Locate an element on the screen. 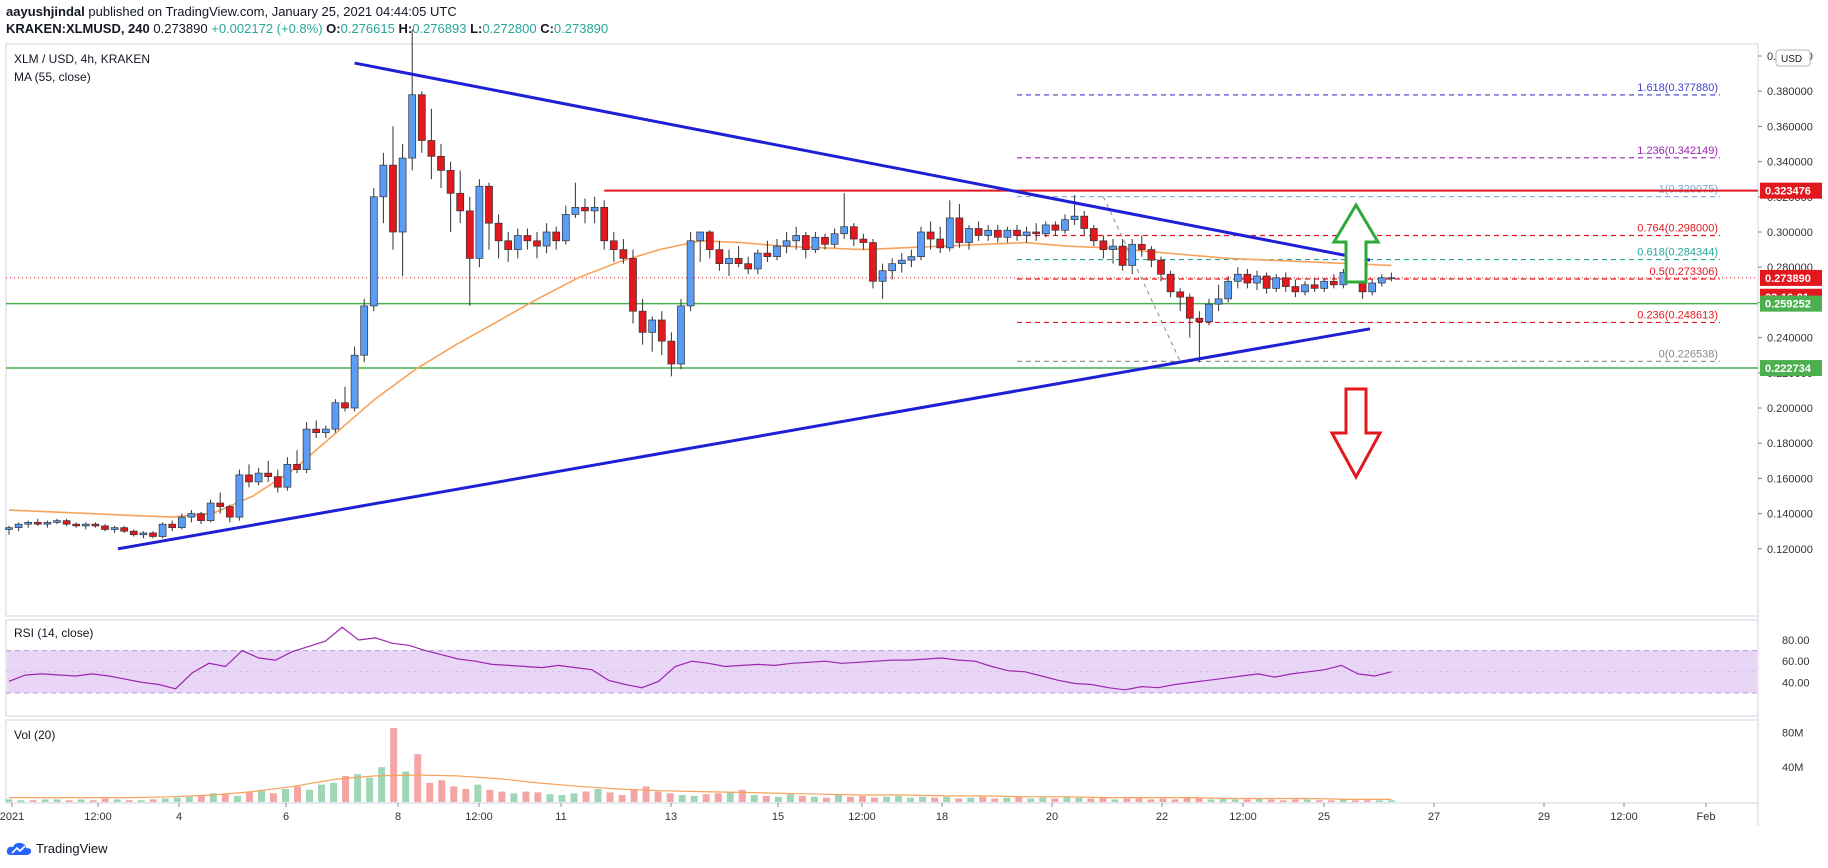 Image resolution: width=1828 pixels, height=868 pixels. time-axis-label: 11 is located at coordinates (560, 817).